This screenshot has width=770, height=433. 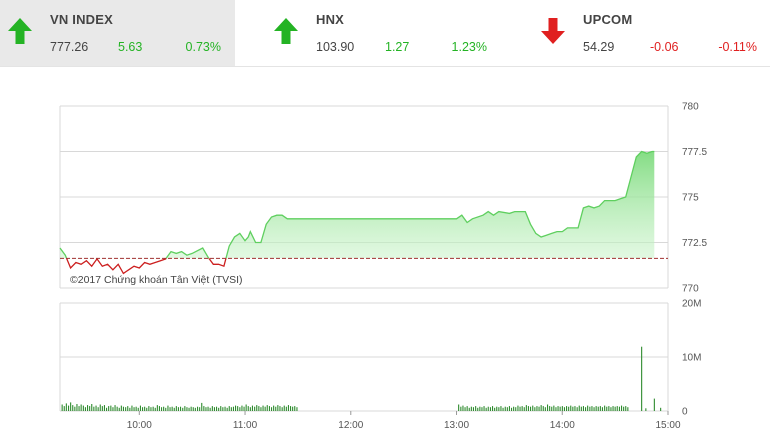 What do you see at coordinates (737, 47) in the screenshot?
I see `ticker-percent: -0.11%` at bounding box center [737, 47].